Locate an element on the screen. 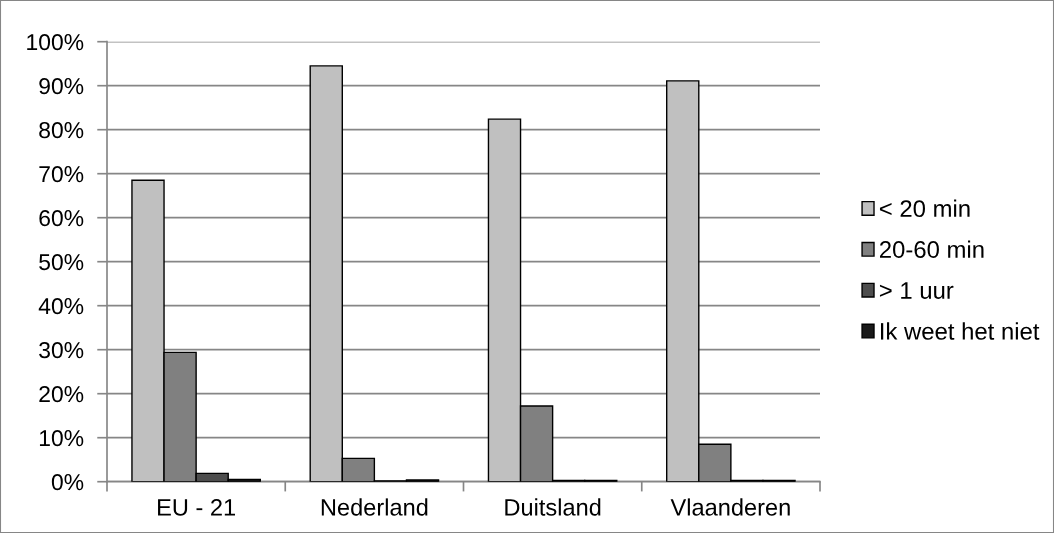 The width and height of the screenshot is (1054, 533). y-tick-label: 20% is located at coordinates (61, 394).